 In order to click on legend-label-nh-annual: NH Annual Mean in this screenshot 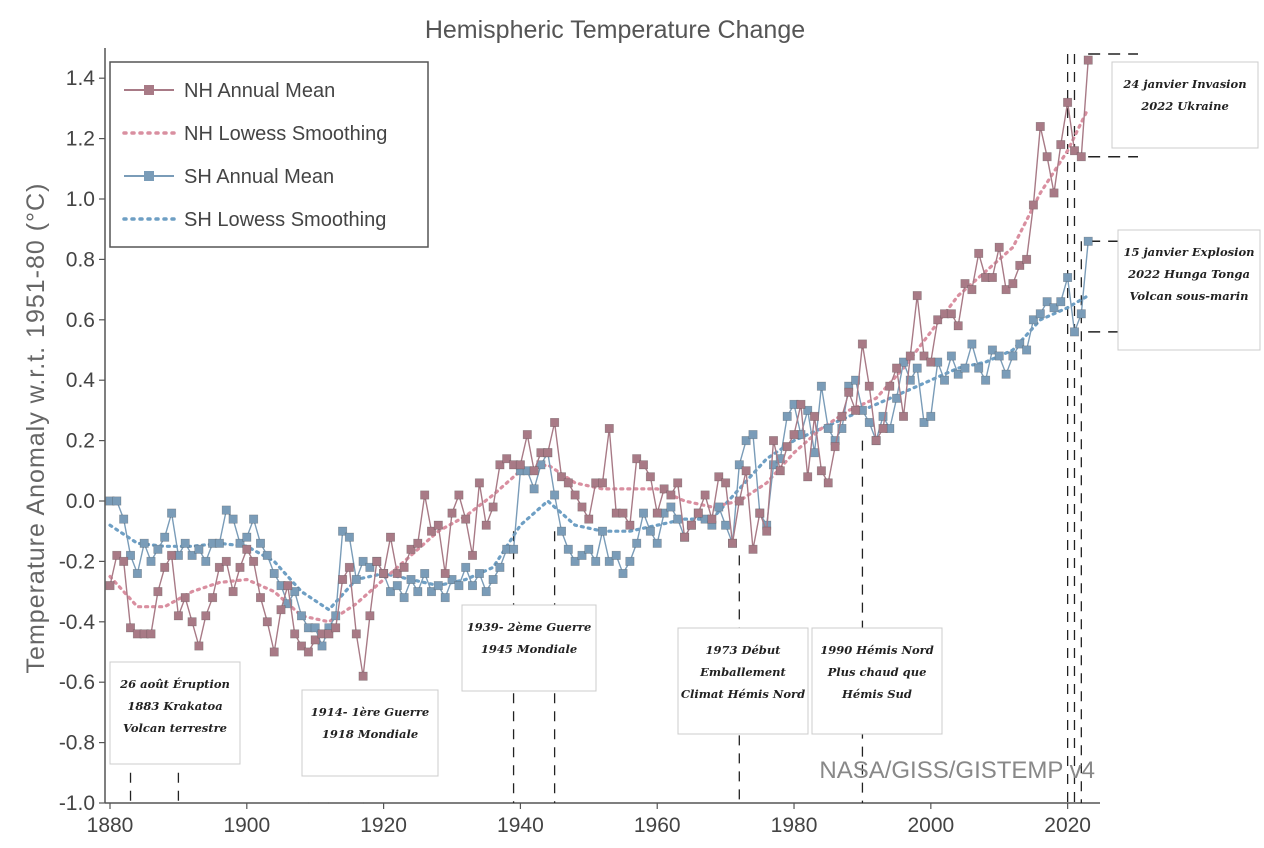, I will do `click(259, 91)`.